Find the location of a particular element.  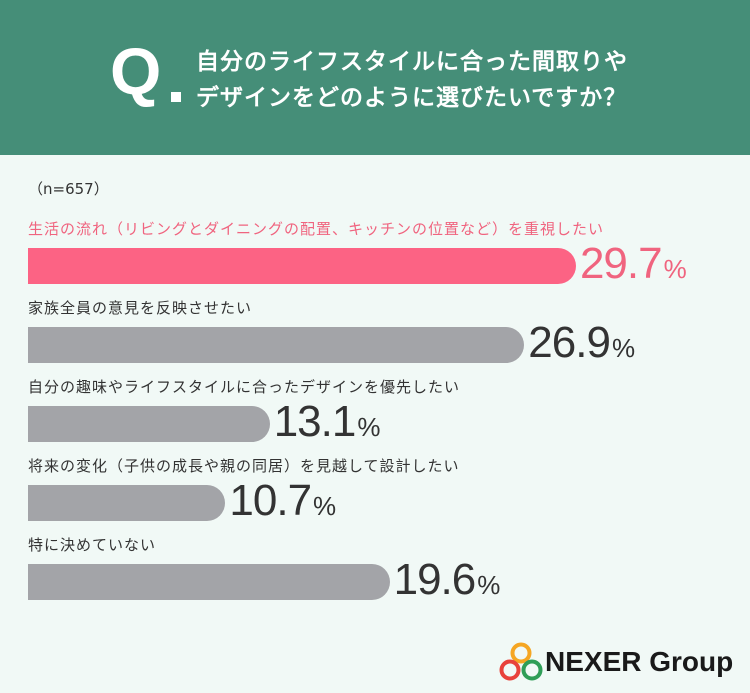

data-label-number: 29.7 is located at coordinates (621, 263).